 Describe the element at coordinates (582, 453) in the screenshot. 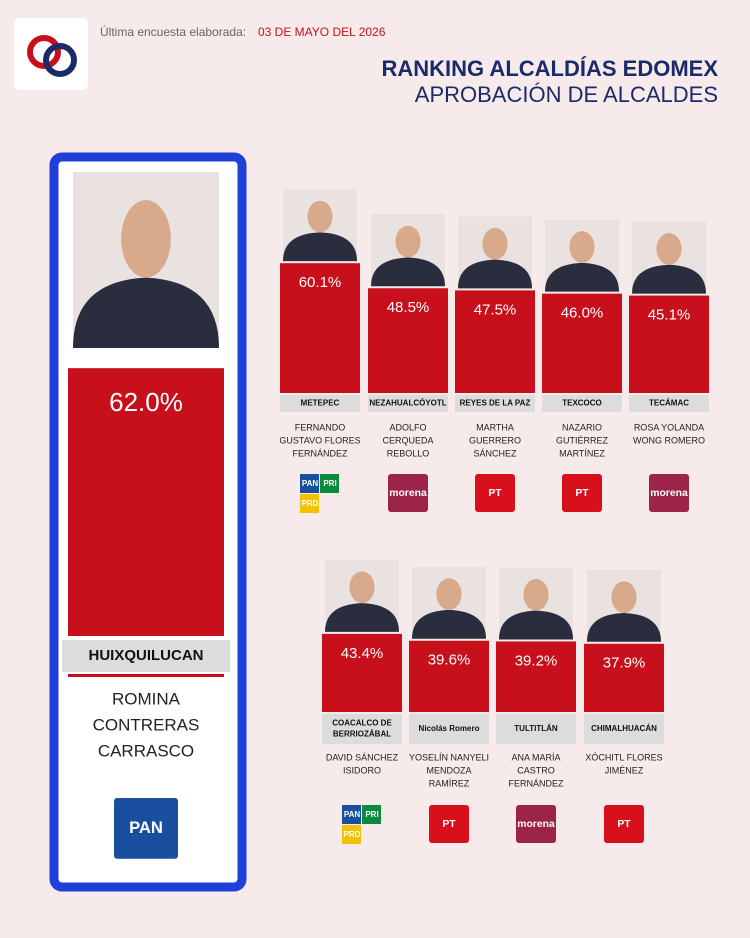

I see `mayor-name: MARTÍNEZ` at that location.